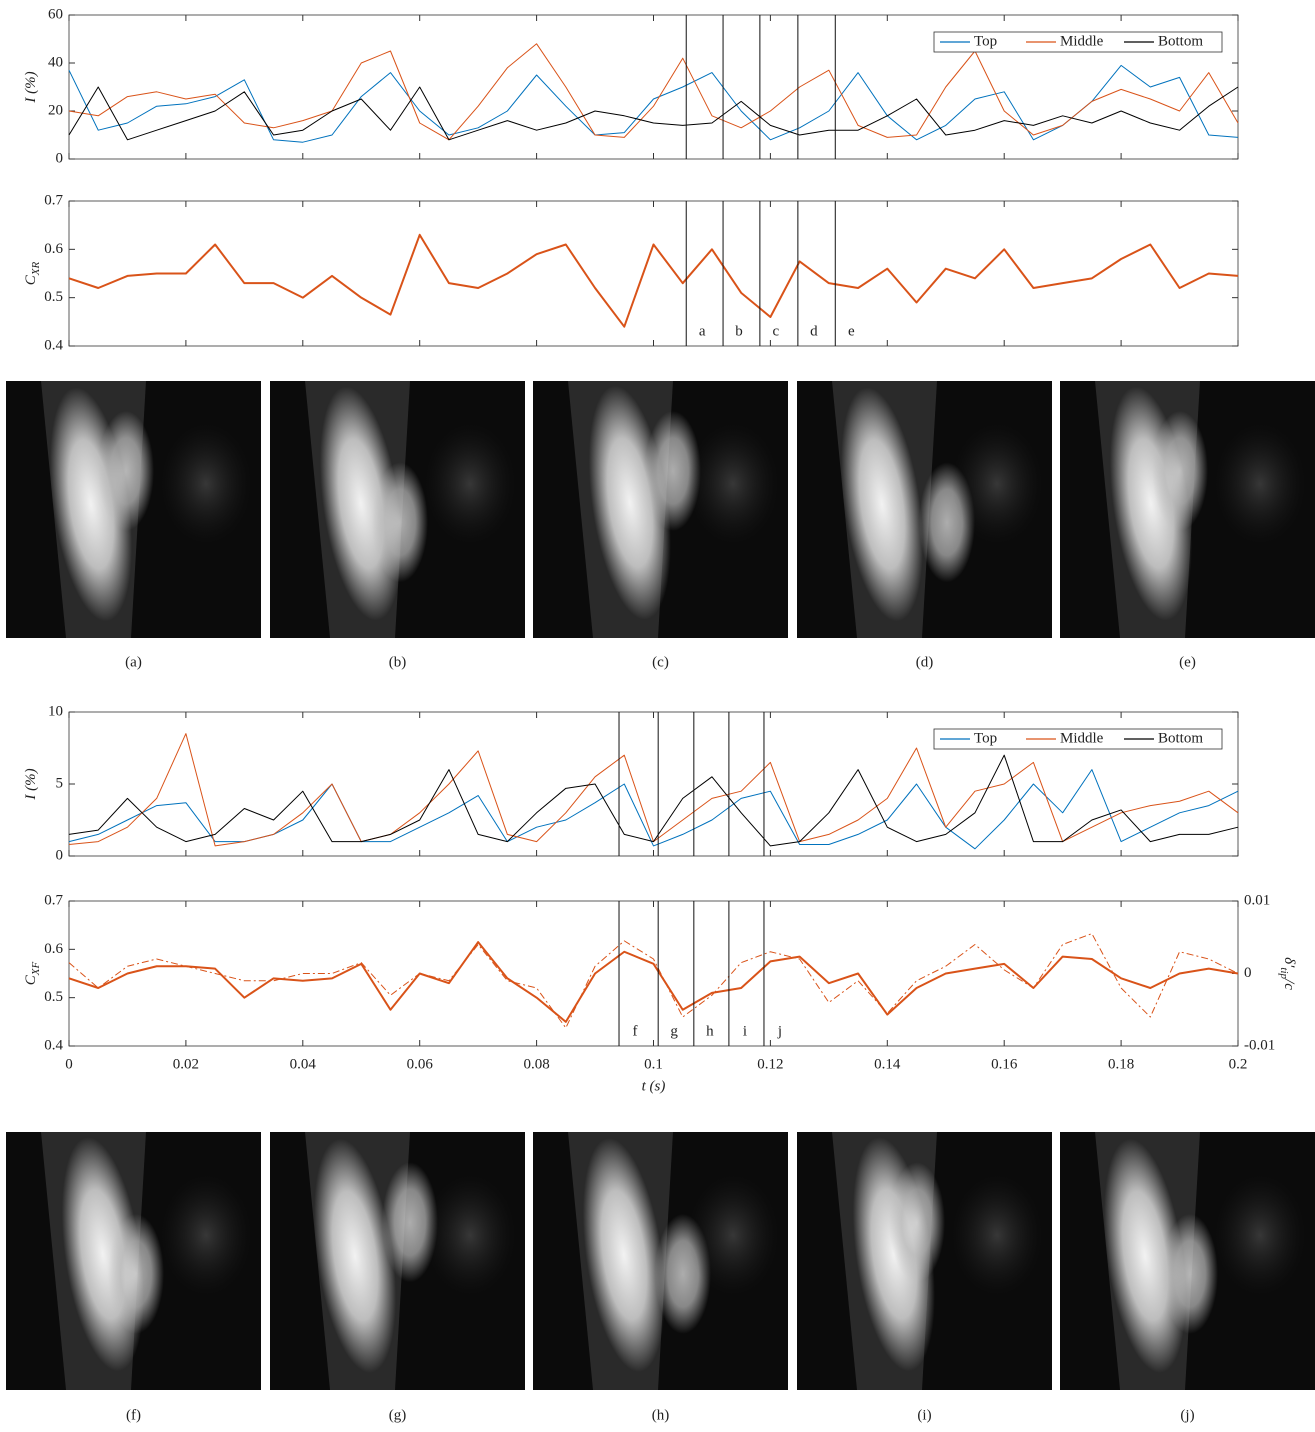 The height and width of the screenshot is (1432, 1315). What do you see at coordinates (60, 855) in the screenshot?
I see `y-tick-label: 0` at bounding box center [60, 855].